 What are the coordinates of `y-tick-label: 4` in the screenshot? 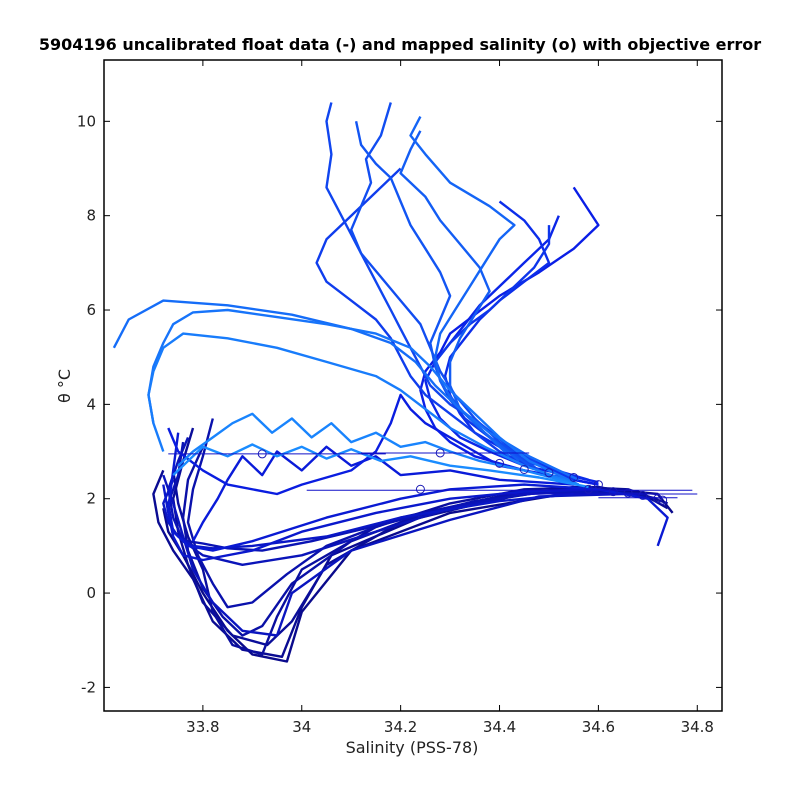 It's located at (91, 404).